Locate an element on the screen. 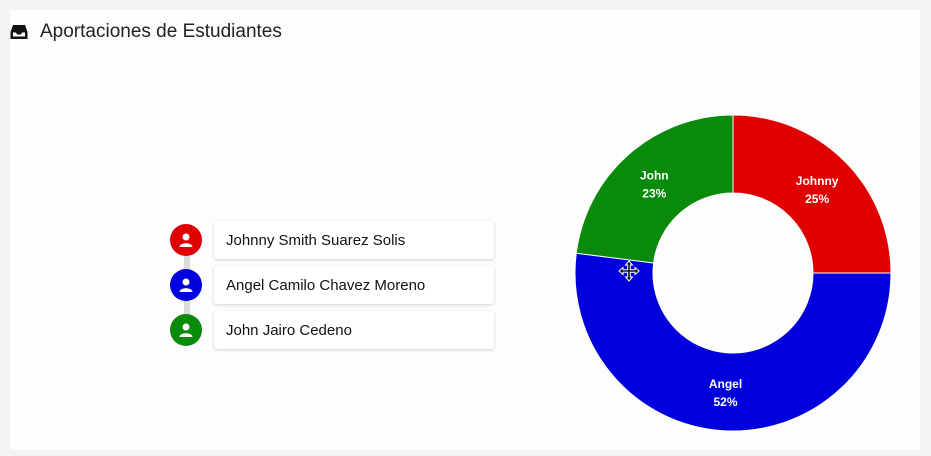 Image resolution: width=931 pixels, height=456 pixels. timeline-item: John Jairo Cedeno is located at coordinates (332, 330).